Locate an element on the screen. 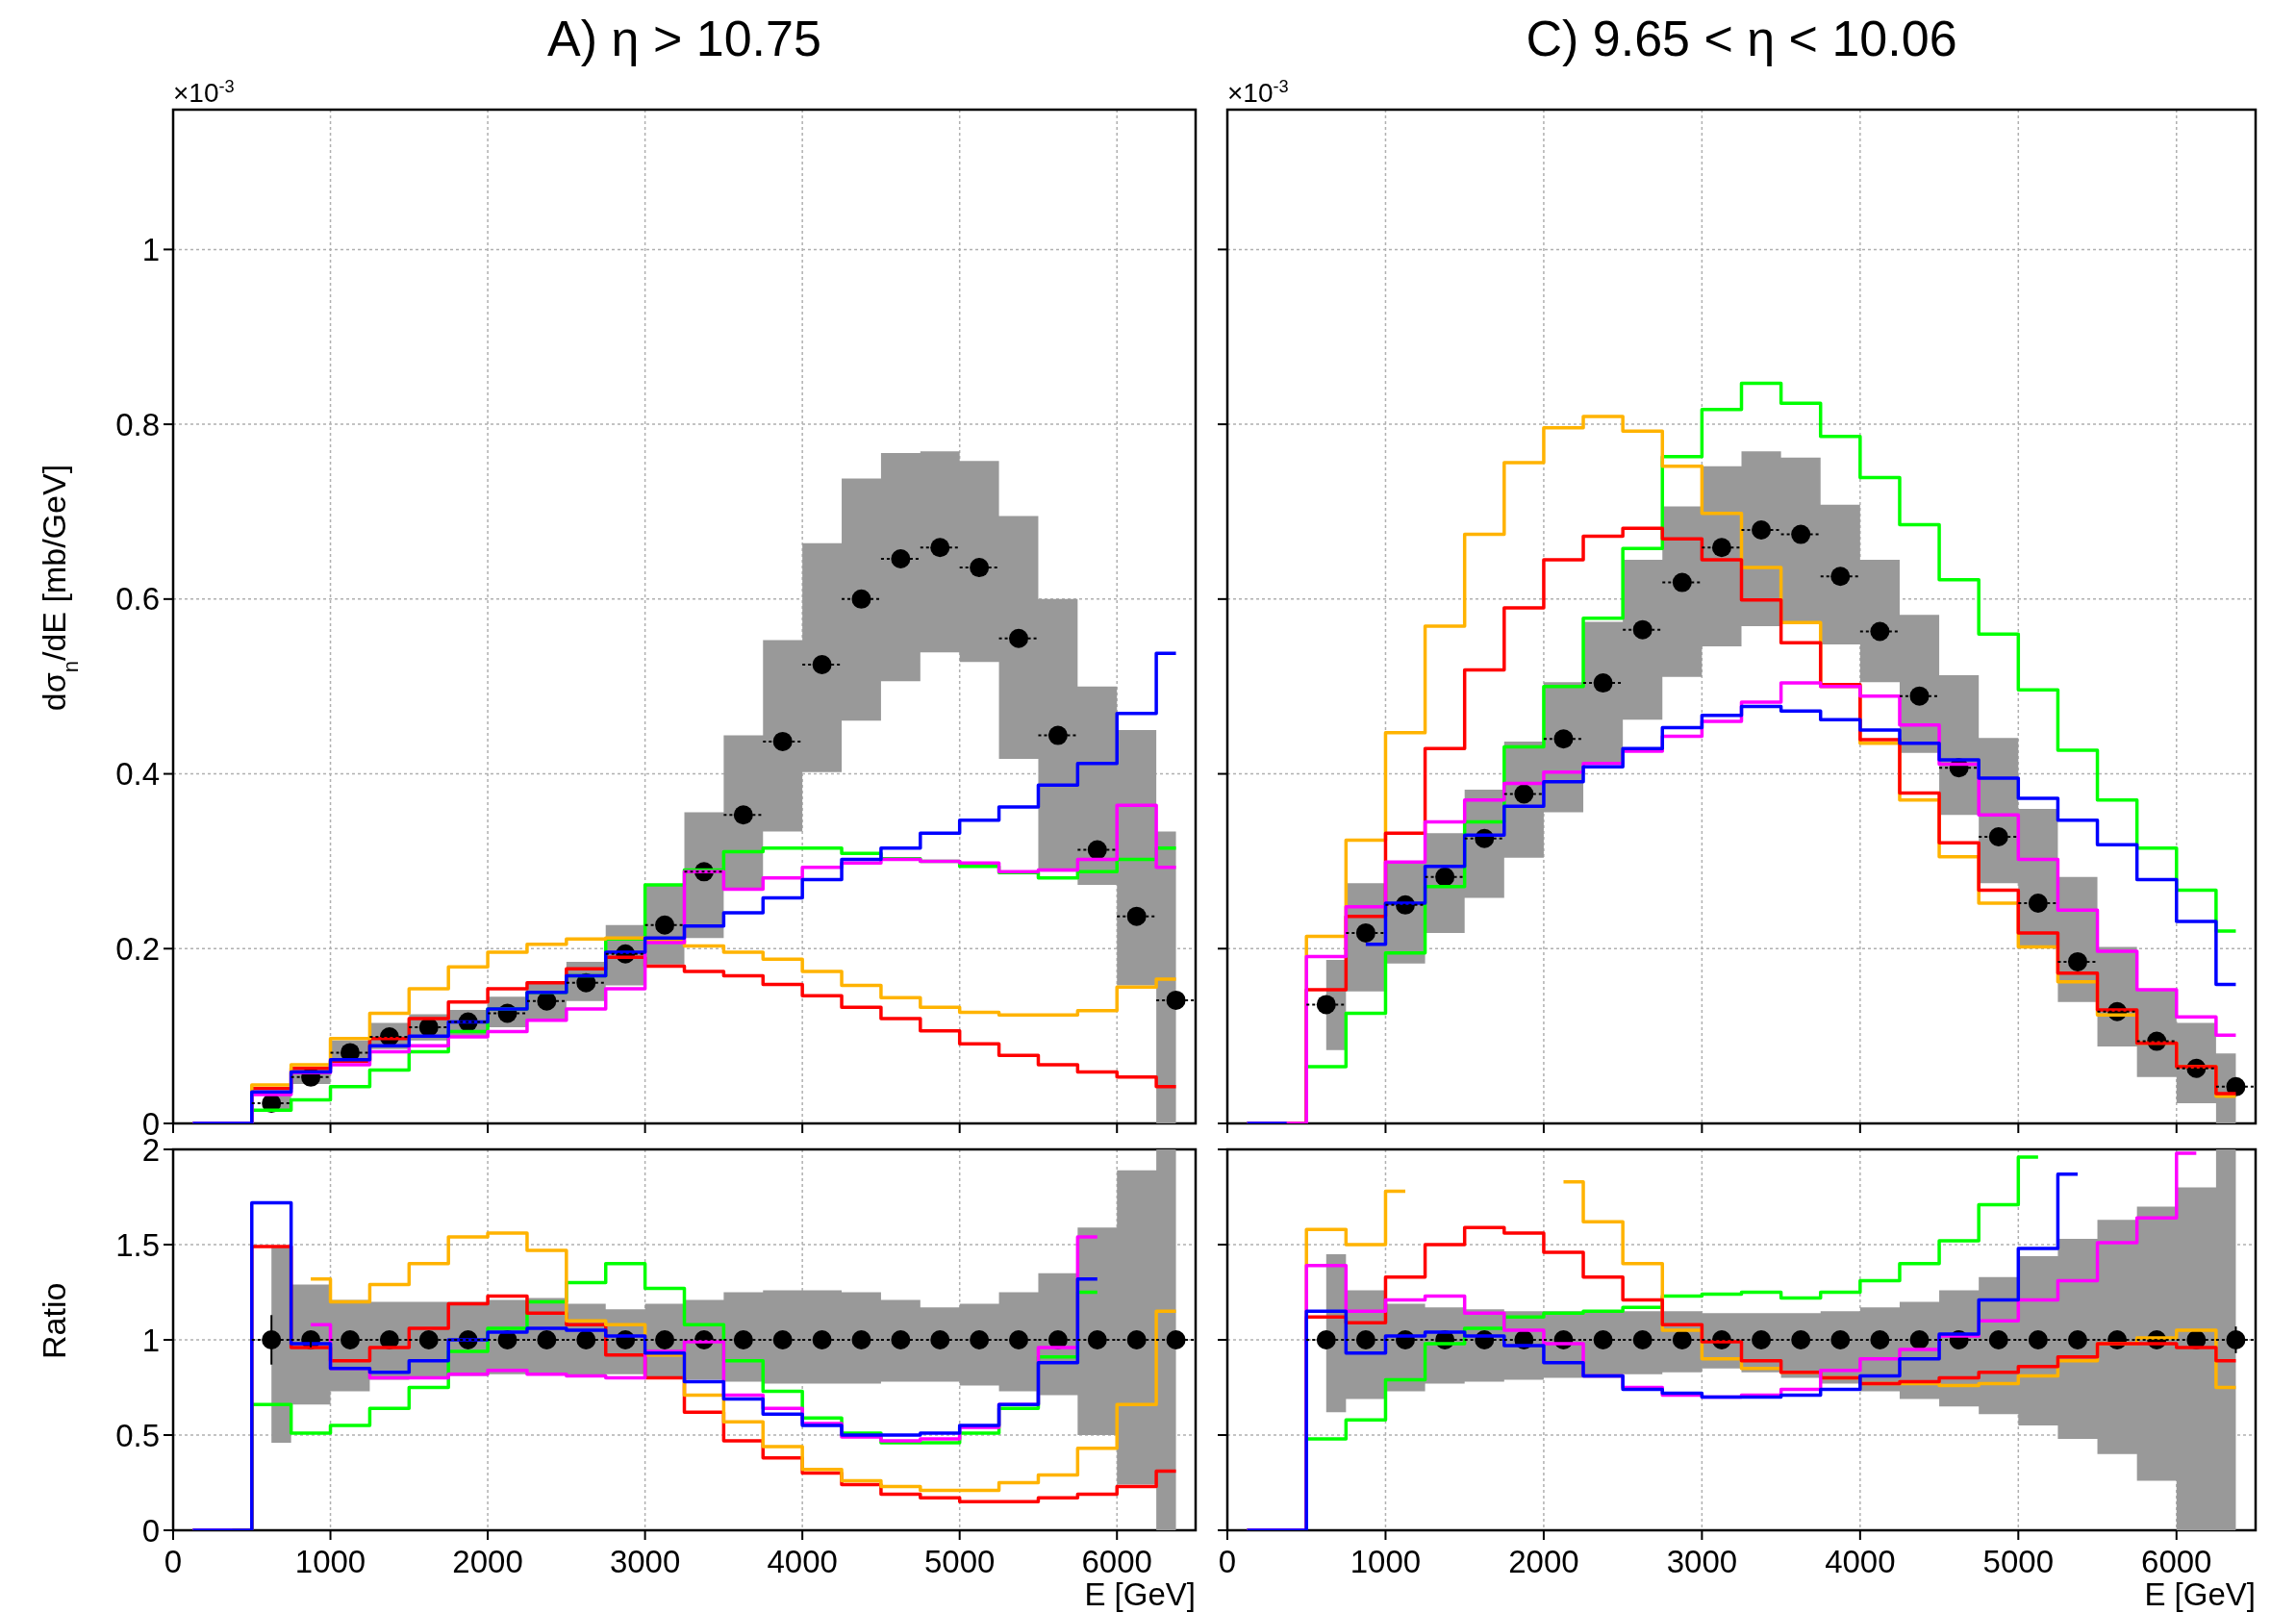  chart-title: A) η > 10.75 is located at coordinates (684, 38).